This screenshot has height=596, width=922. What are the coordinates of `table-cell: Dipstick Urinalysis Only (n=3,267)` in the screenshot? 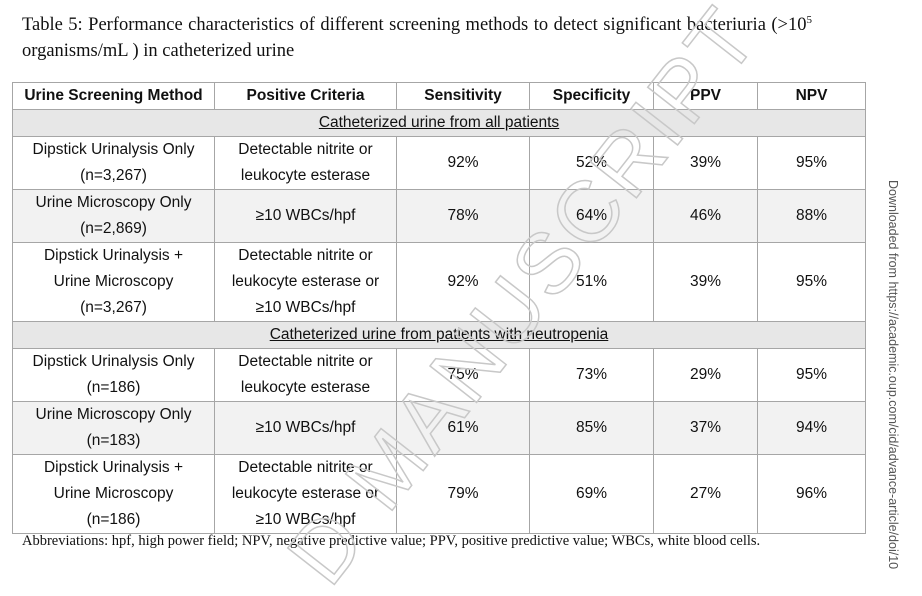 It's located at (113, 163).